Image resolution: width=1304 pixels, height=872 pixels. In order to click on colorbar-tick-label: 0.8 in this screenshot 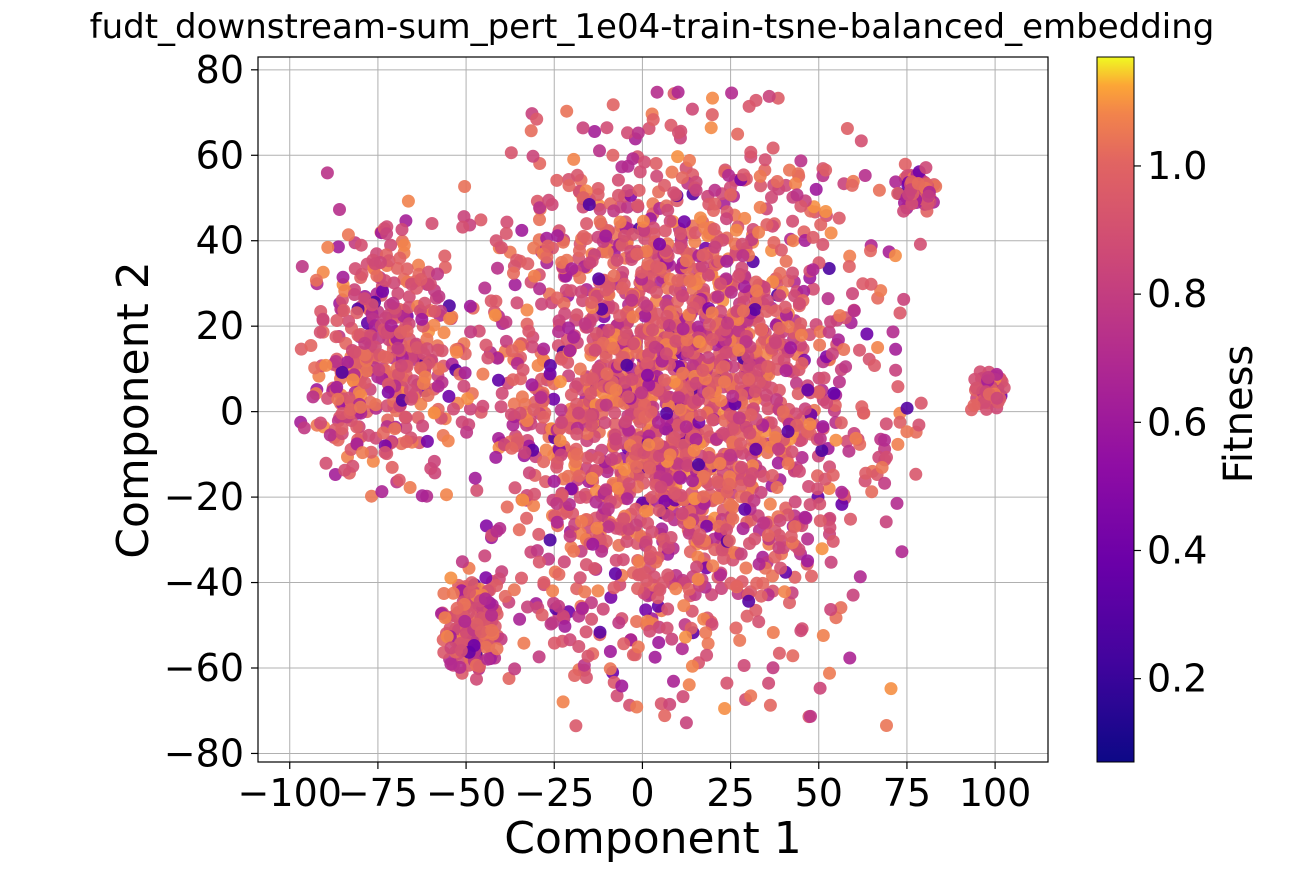, I will do `click(1177, 294)`.